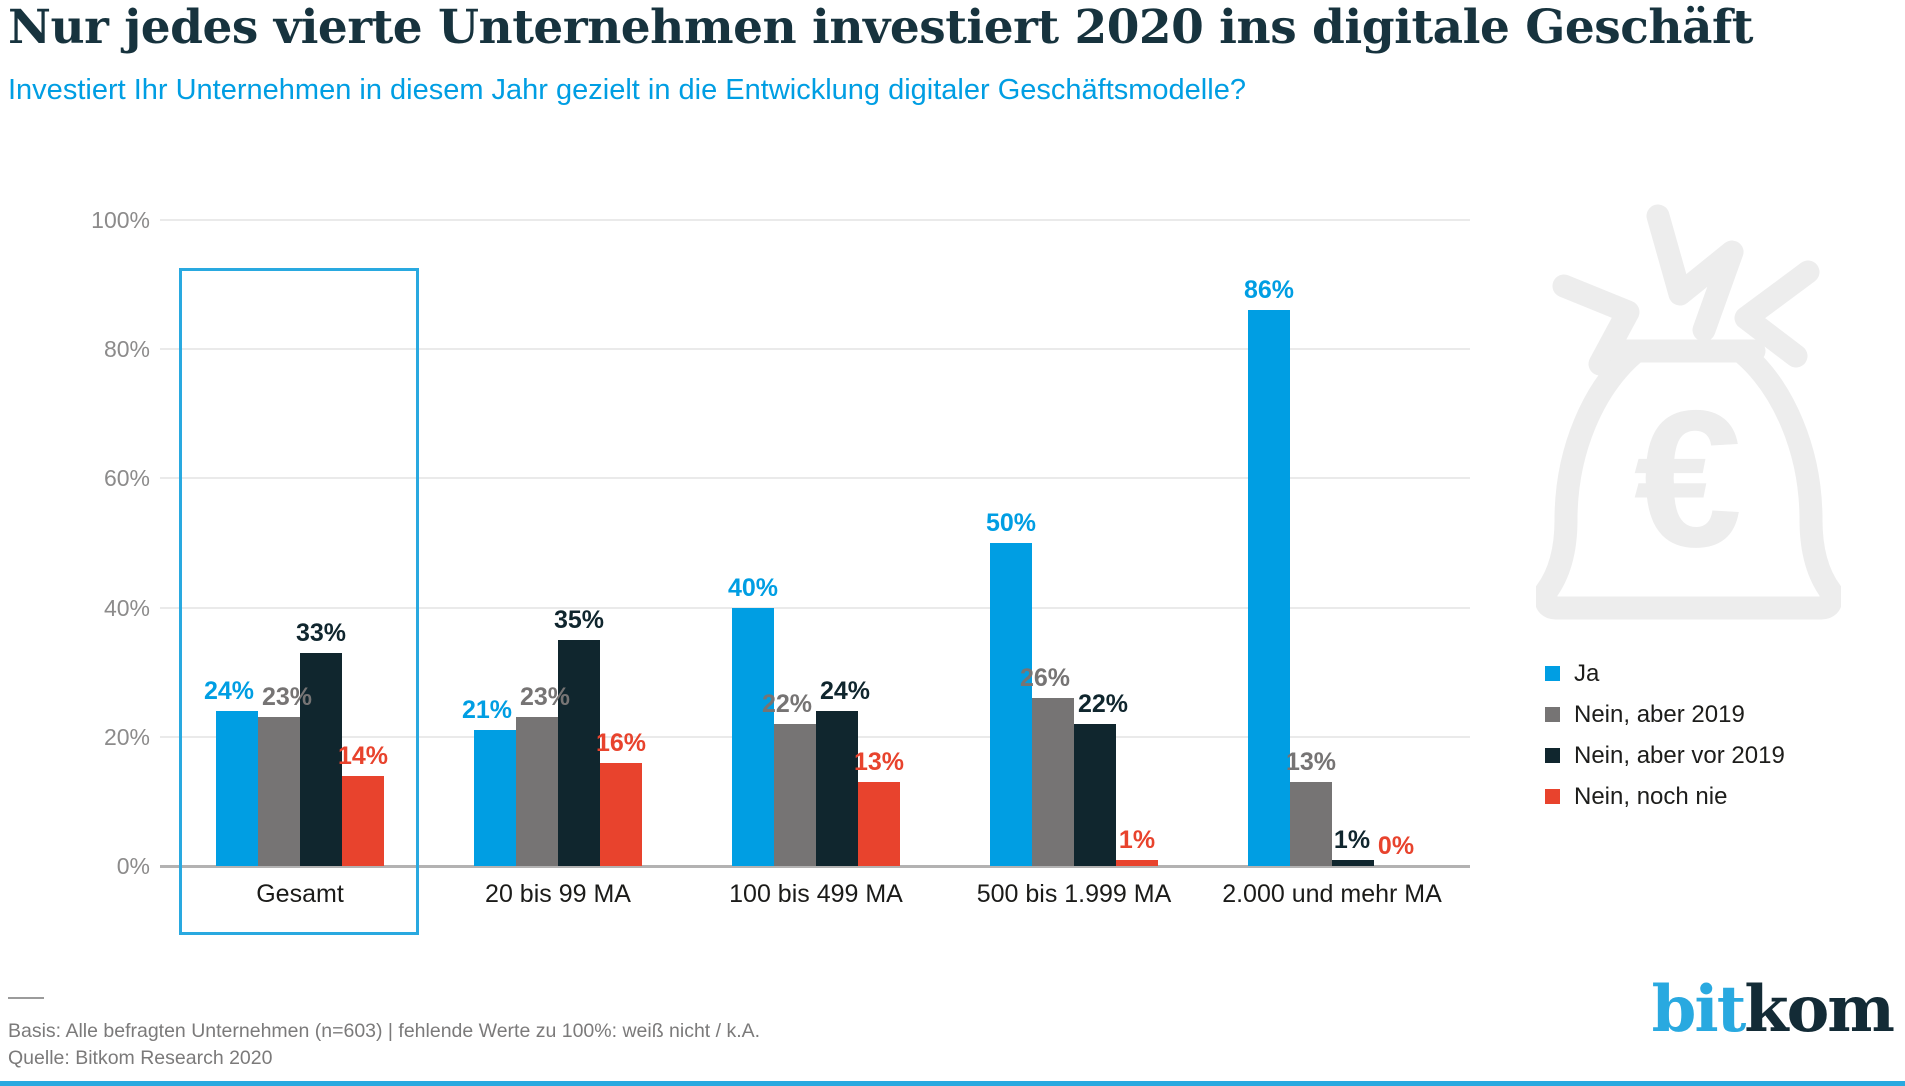  Describe the element at coordinates (1269, 290) in the screenshot. I see `value-label-2-000-und-mehr-ma-ja: 86%` at that location.